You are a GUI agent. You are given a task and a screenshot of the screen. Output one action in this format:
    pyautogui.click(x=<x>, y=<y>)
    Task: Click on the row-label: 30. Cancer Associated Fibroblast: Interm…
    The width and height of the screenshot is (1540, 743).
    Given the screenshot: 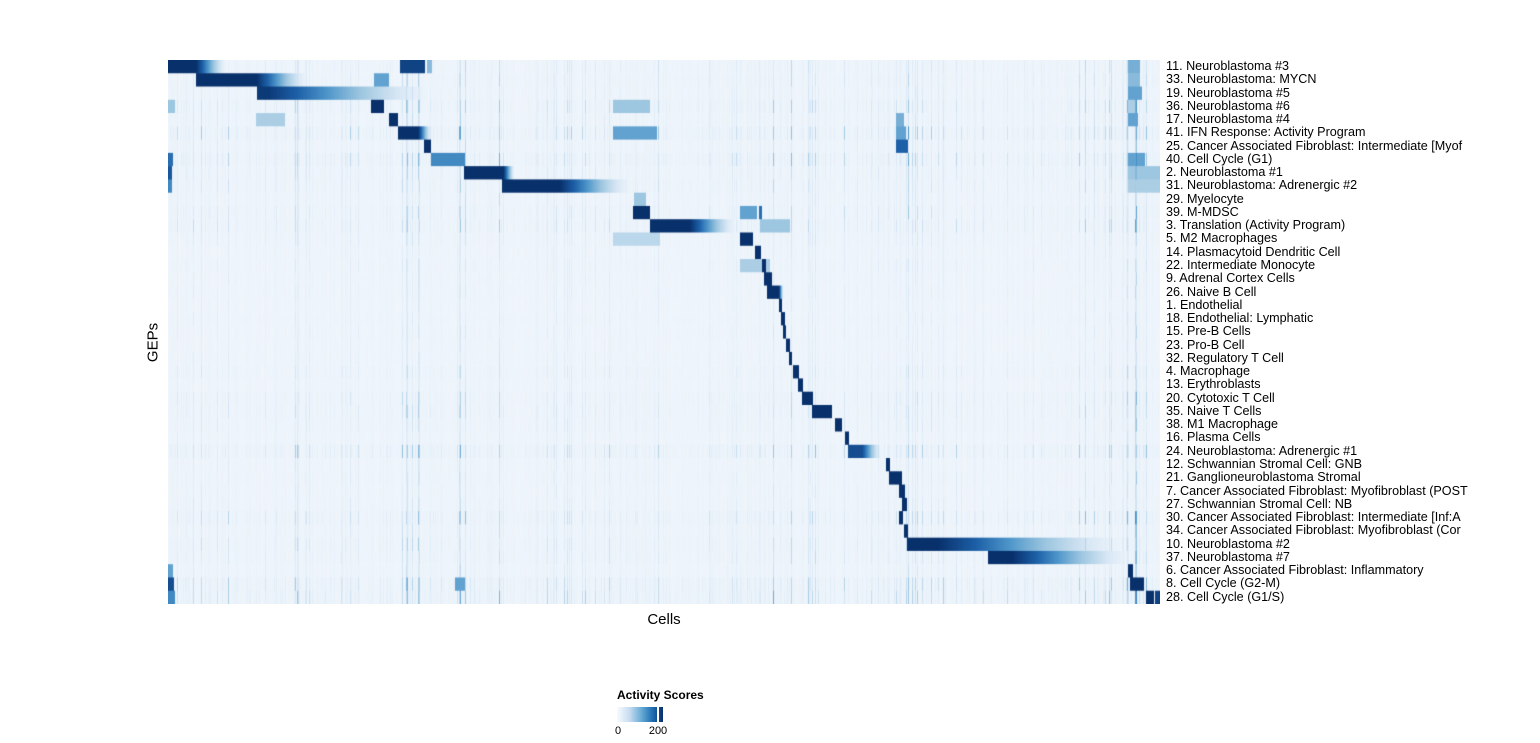 What is the action you would take?
    pyautogui.click(x=1313, y=517)
    